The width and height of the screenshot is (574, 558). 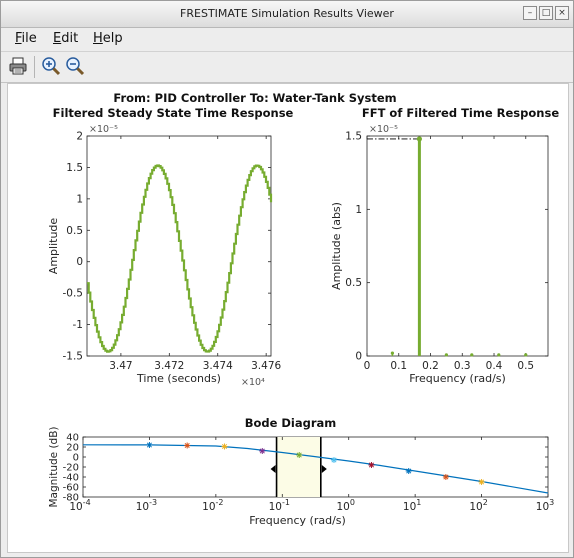 What do you see at coordinates (79, 137) in the screenshot?
I see `time-ytick-label: 2` at bounding box center [79, 137].